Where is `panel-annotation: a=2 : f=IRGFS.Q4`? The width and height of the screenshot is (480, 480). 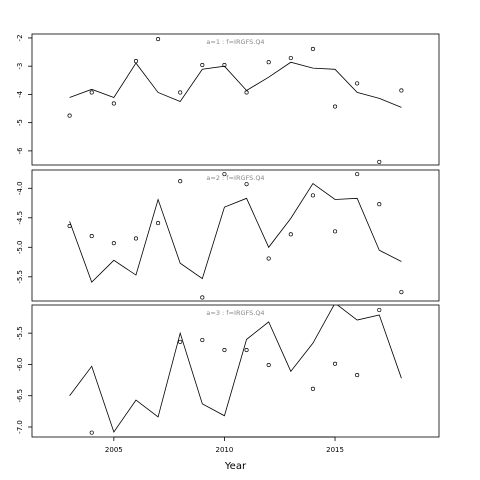 panel-annotation: a=2 : f=IRGFS.Q4 is located at coordinates (235, 178).